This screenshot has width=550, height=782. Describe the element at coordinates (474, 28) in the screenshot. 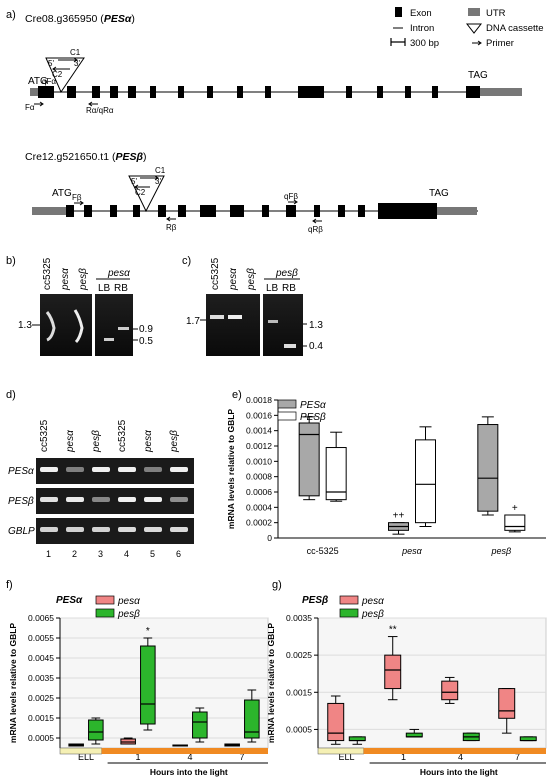

I see `cassette-triangle-icon` at that location.